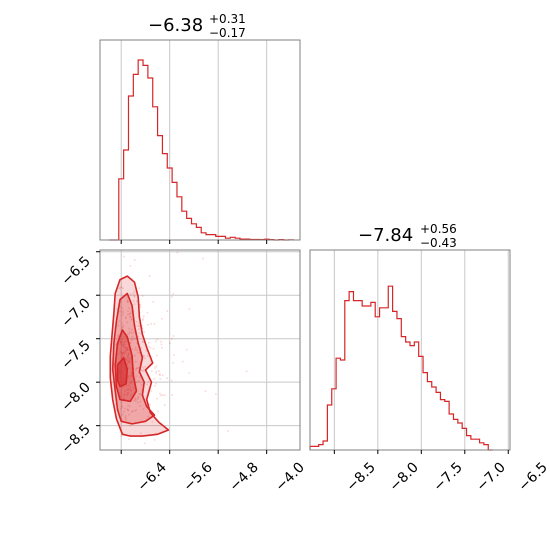 Image resolution: width=550 pixels, height=550 pixels. I want to click on x-tick-label: −4.8, so click(244, 476).